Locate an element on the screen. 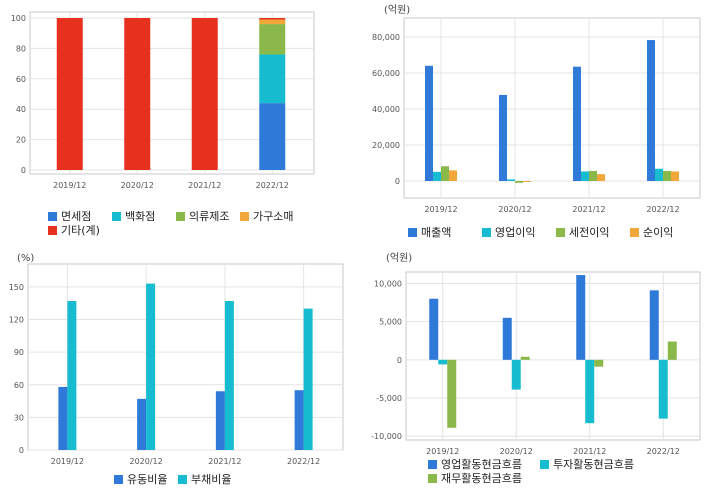 This screenshot has height=496, width=720. cashflow-legend-label: 재무활동현금흐름 is located at coordinates (481, 478).